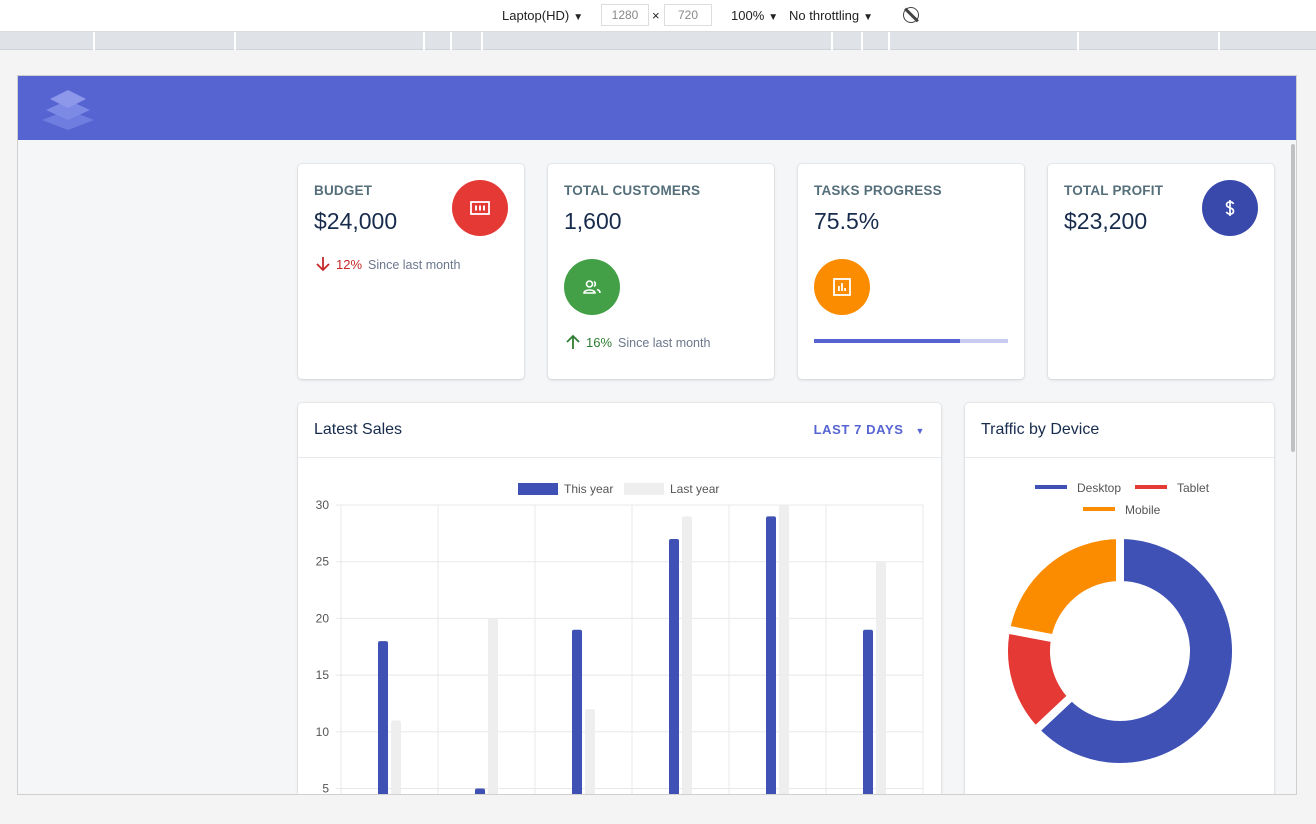 The height and width of the screenshot is (824, 1316). Describe the element at coordinates (68, 110) in the screenshot. I see `logo-icon` at that location.